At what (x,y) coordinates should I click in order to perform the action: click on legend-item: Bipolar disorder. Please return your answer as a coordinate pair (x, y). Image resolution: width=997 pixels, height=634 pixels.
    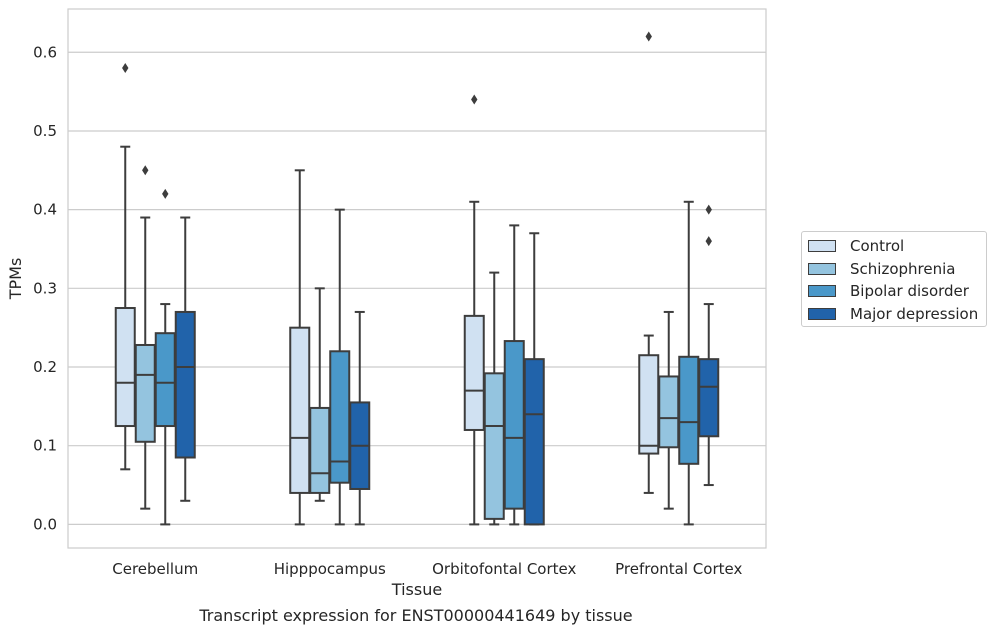
    Looking at the image, I should click on (897, 291).